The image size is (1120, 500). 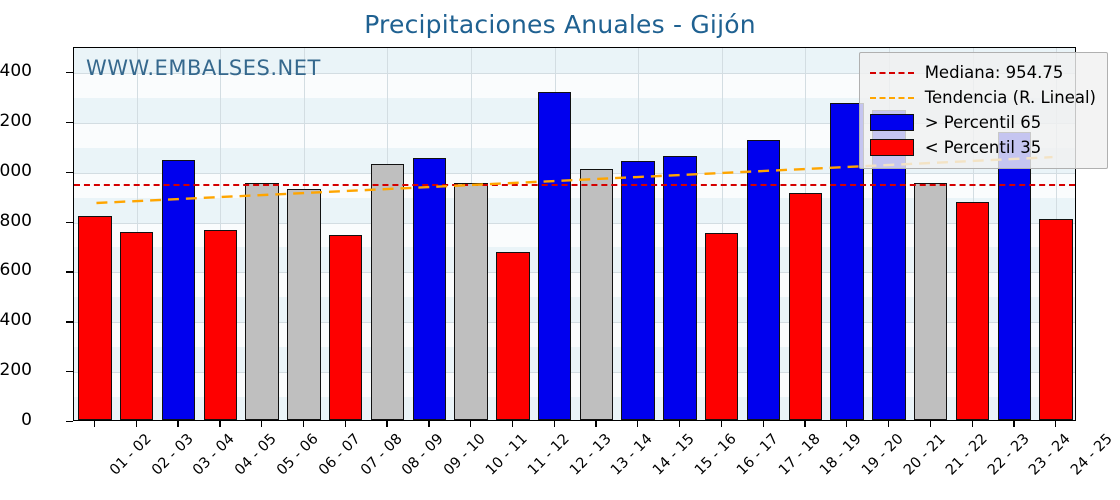 What do you see at coordinates (172, 455) in the screenshot?
I see `x-tick-label-02-03: 02 - 03` at bounding box center [172, 455].